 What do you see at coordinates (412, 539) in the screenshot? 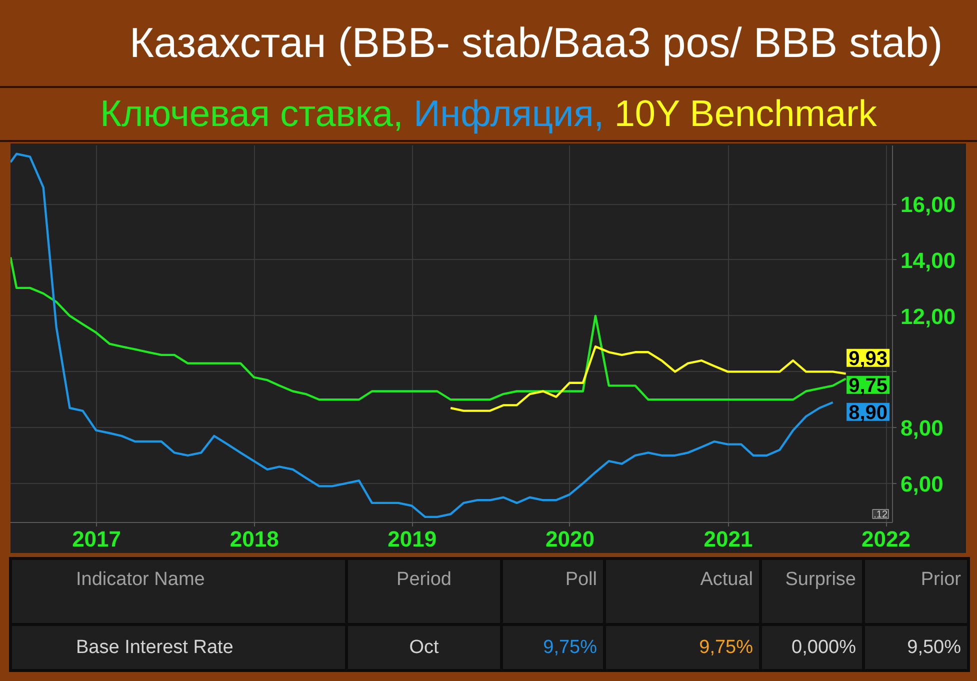
I see `x-tick-label: 2019` at bounding box center [412, 539].